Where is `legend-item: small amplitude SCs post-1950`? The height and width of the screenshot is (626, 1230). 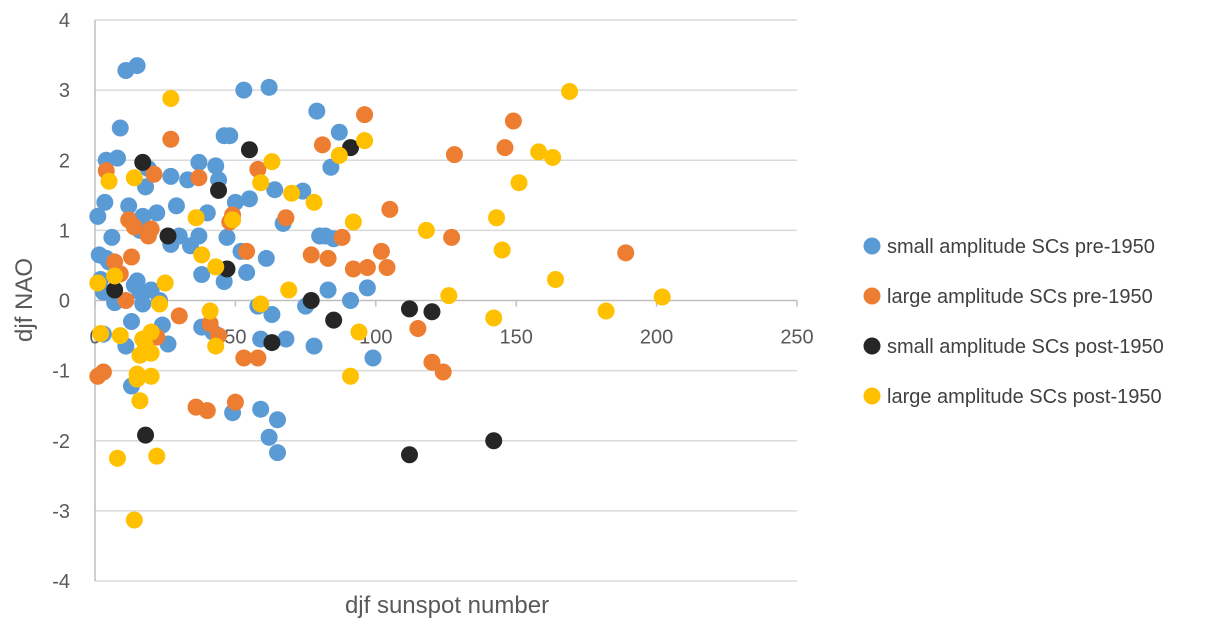
legend-item: small amplitude SCs post-1950 is located at coordinates (1013, 347).